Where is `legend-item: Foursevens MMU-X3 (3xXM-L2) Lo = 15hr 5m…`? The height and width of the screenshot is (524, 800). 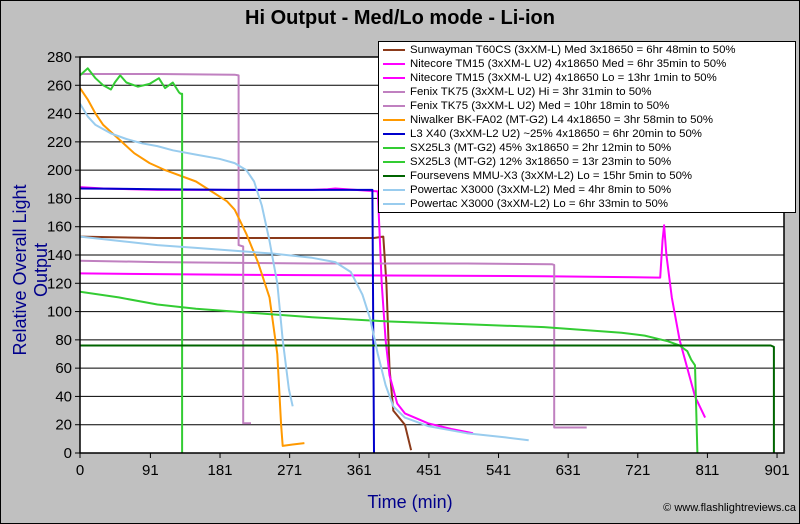
legend-item: Foursevens MMU-X3 (3xXM-L2) Lo = 15hr 5m… is located at coordinates (589, 176).